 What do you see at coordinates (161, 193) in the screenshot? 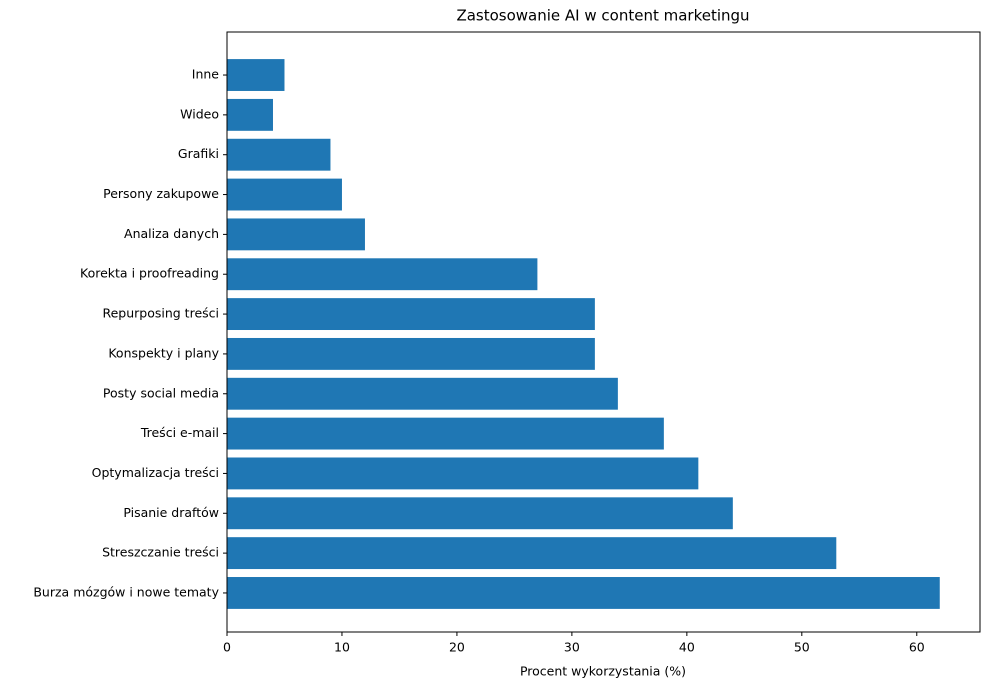
I see `y-tick-label: Persony zakupowe` at bounding box center [161, 193].